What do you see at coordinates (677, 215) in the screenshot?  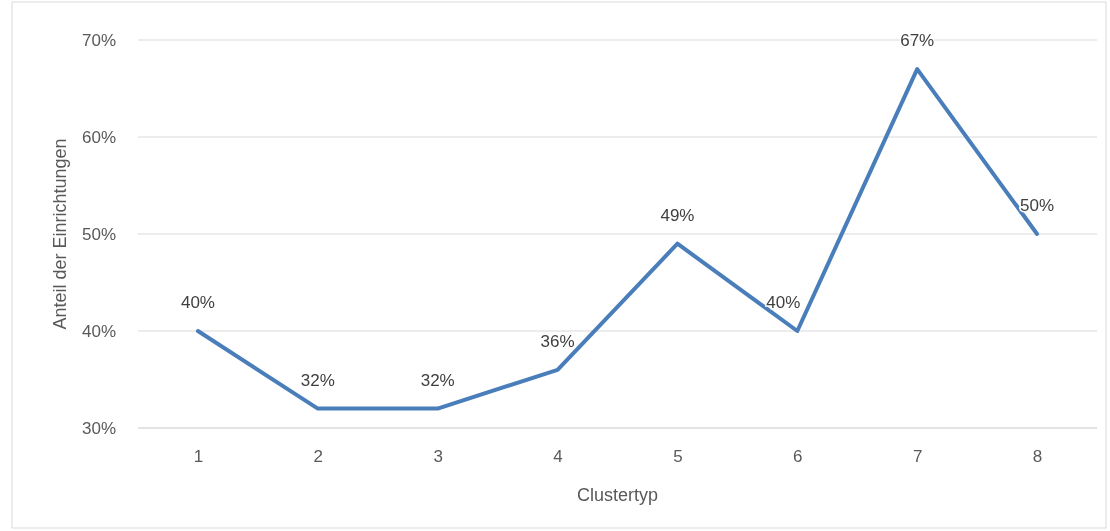 I see `data-label: 49%` at bounding box center [677, 215].